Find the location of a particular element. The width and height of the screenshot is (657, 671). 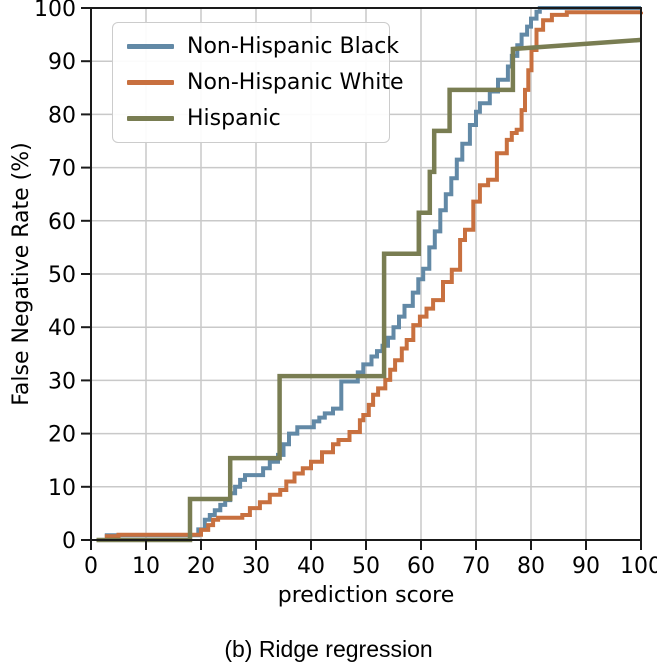

legend-swatch-non-hispanic-white is located at coordinates (150, 82).